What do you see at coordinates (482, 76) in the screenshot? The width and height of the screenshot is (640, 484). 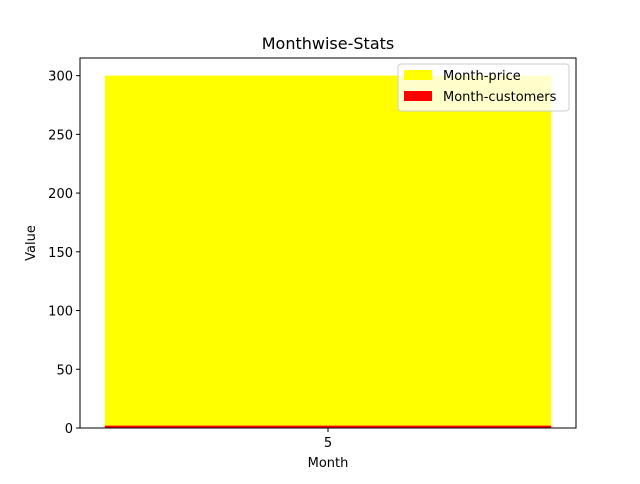 I see `legend-label-month-price: Month-price` at bounding box center [482, 76].